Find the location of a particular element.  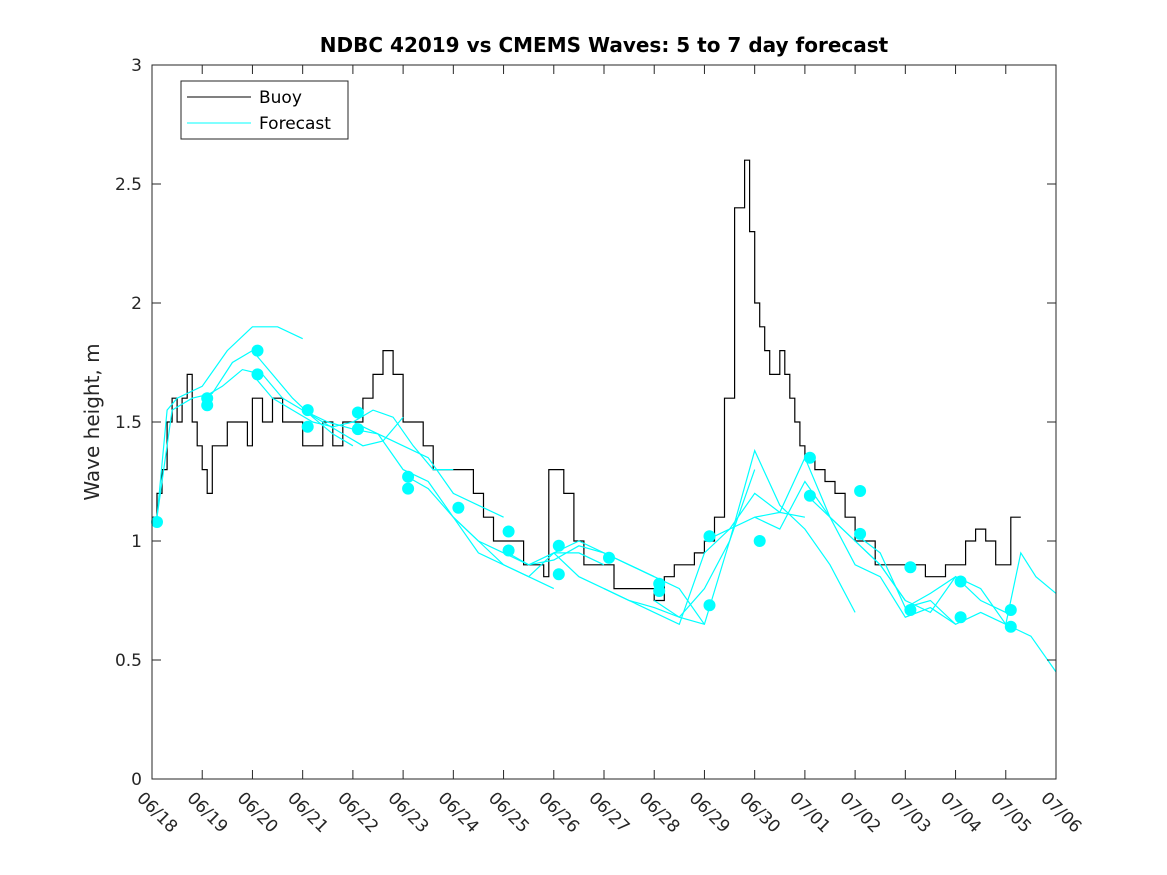

y-tick-label: 0 is located at coordinates (136, 780).